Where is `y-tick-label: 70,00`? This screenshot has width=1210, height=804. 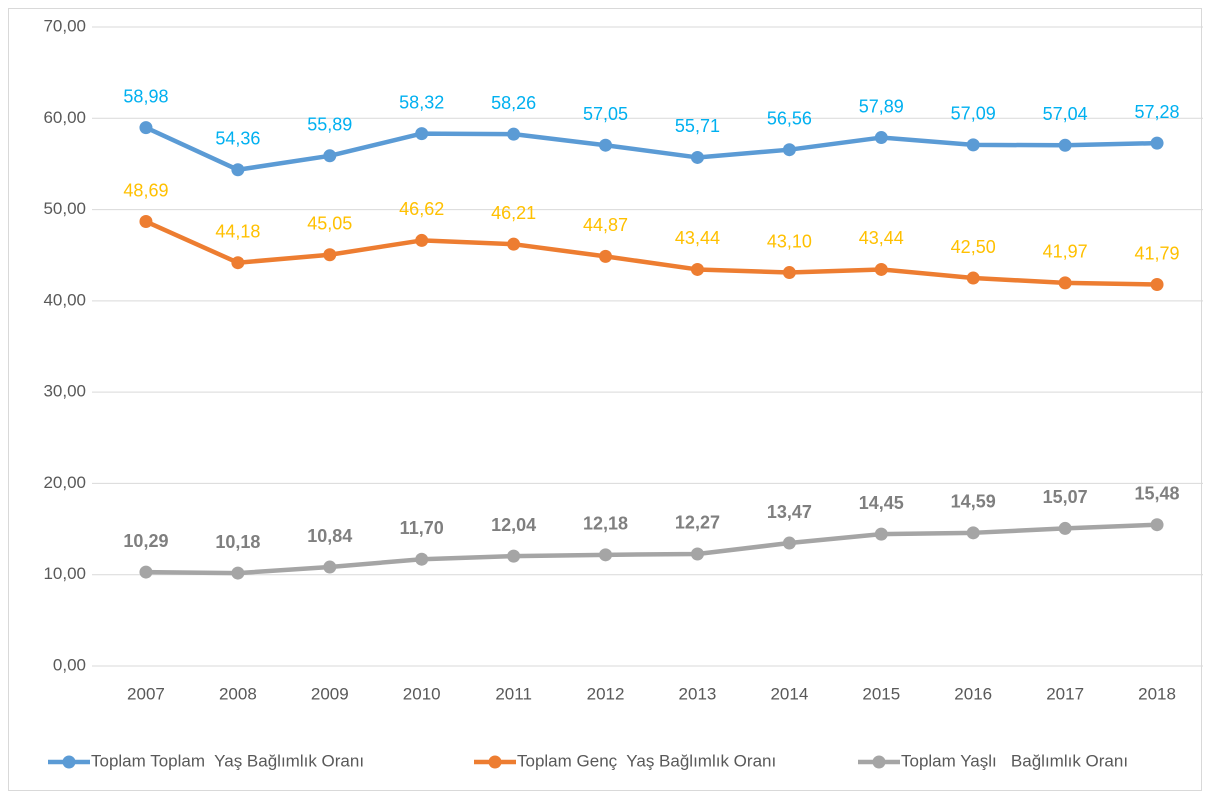
y-tick-label: 70,00 is located at coordinates (64, 25).